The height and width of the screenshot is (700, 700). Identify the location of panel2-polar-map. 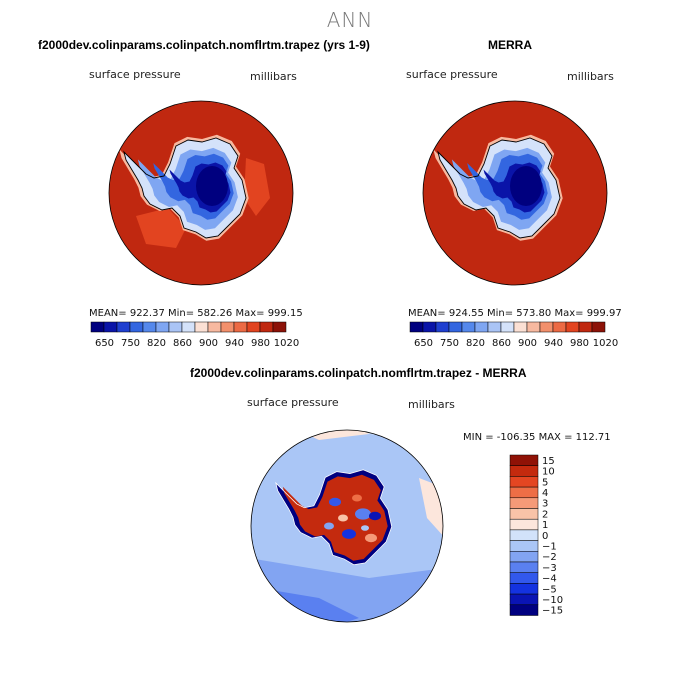
(515, 193).